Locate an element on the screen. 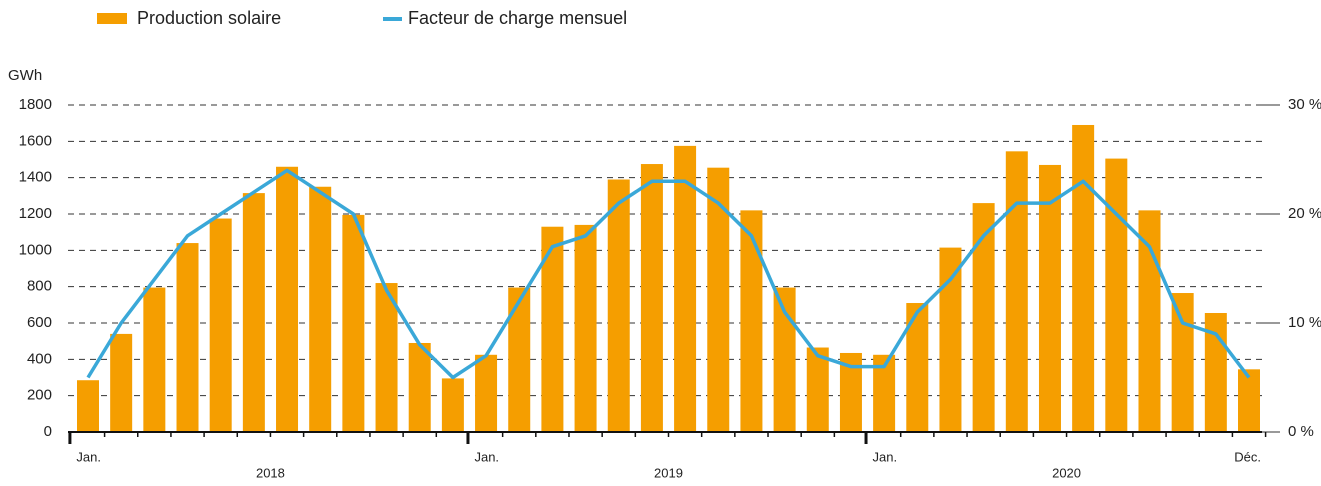  y-tick-label: 1200 is located at coordinates (35, 213).